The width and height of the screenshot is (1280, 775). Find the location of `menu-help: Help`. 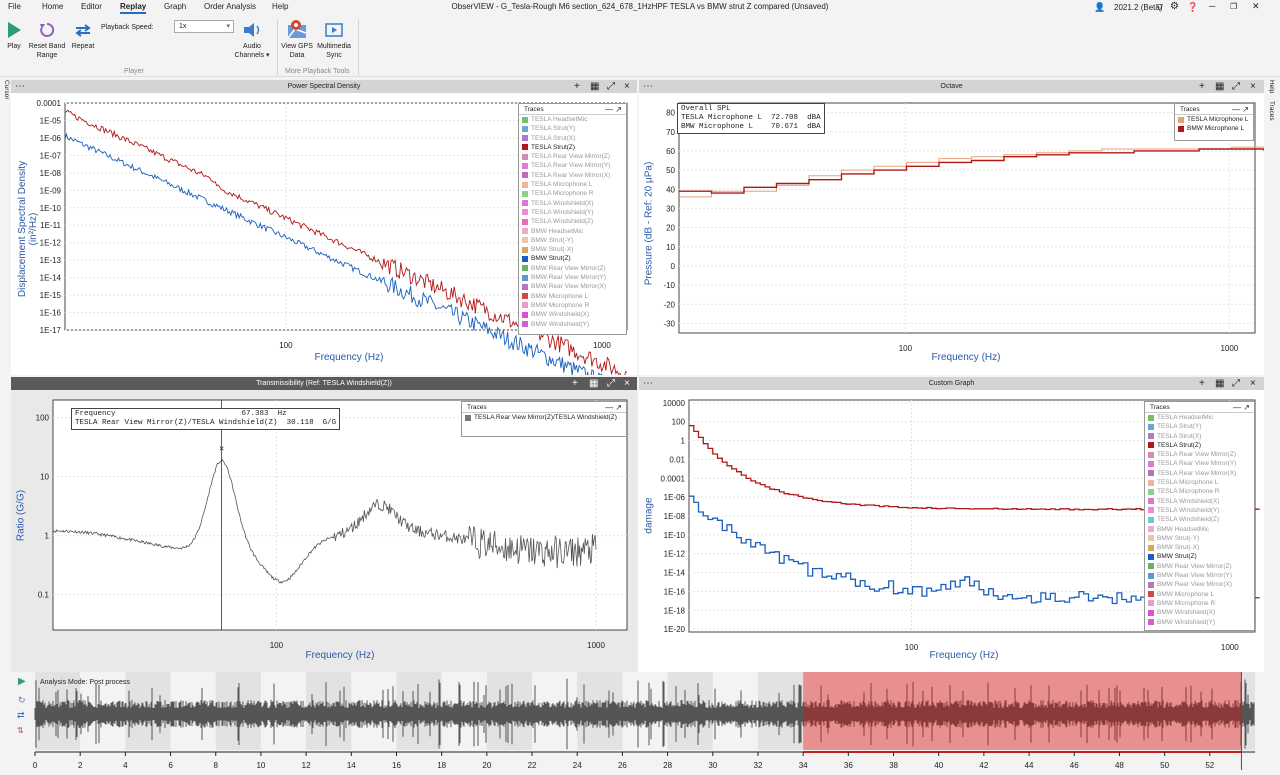

menu-help: Help is located at coordinates (280, 6).